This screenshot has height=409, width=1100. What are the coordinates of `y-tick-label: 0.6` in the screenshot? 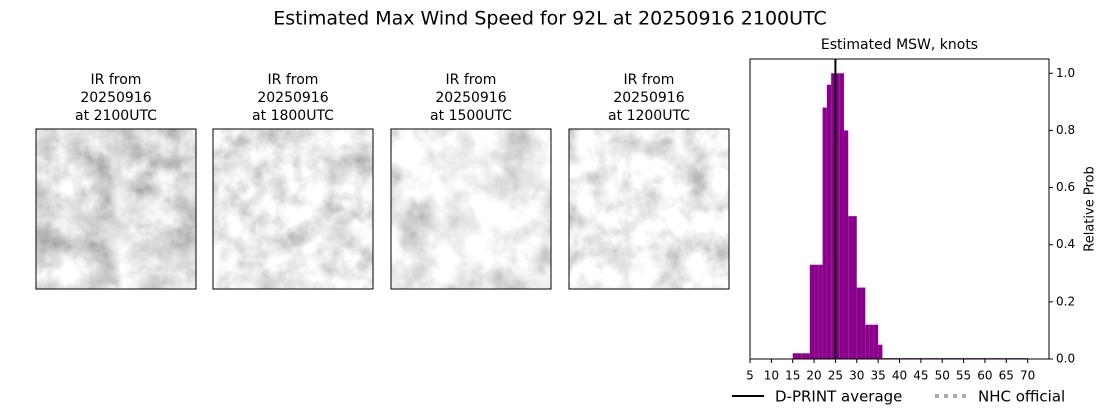 It's located at (1065, 187).